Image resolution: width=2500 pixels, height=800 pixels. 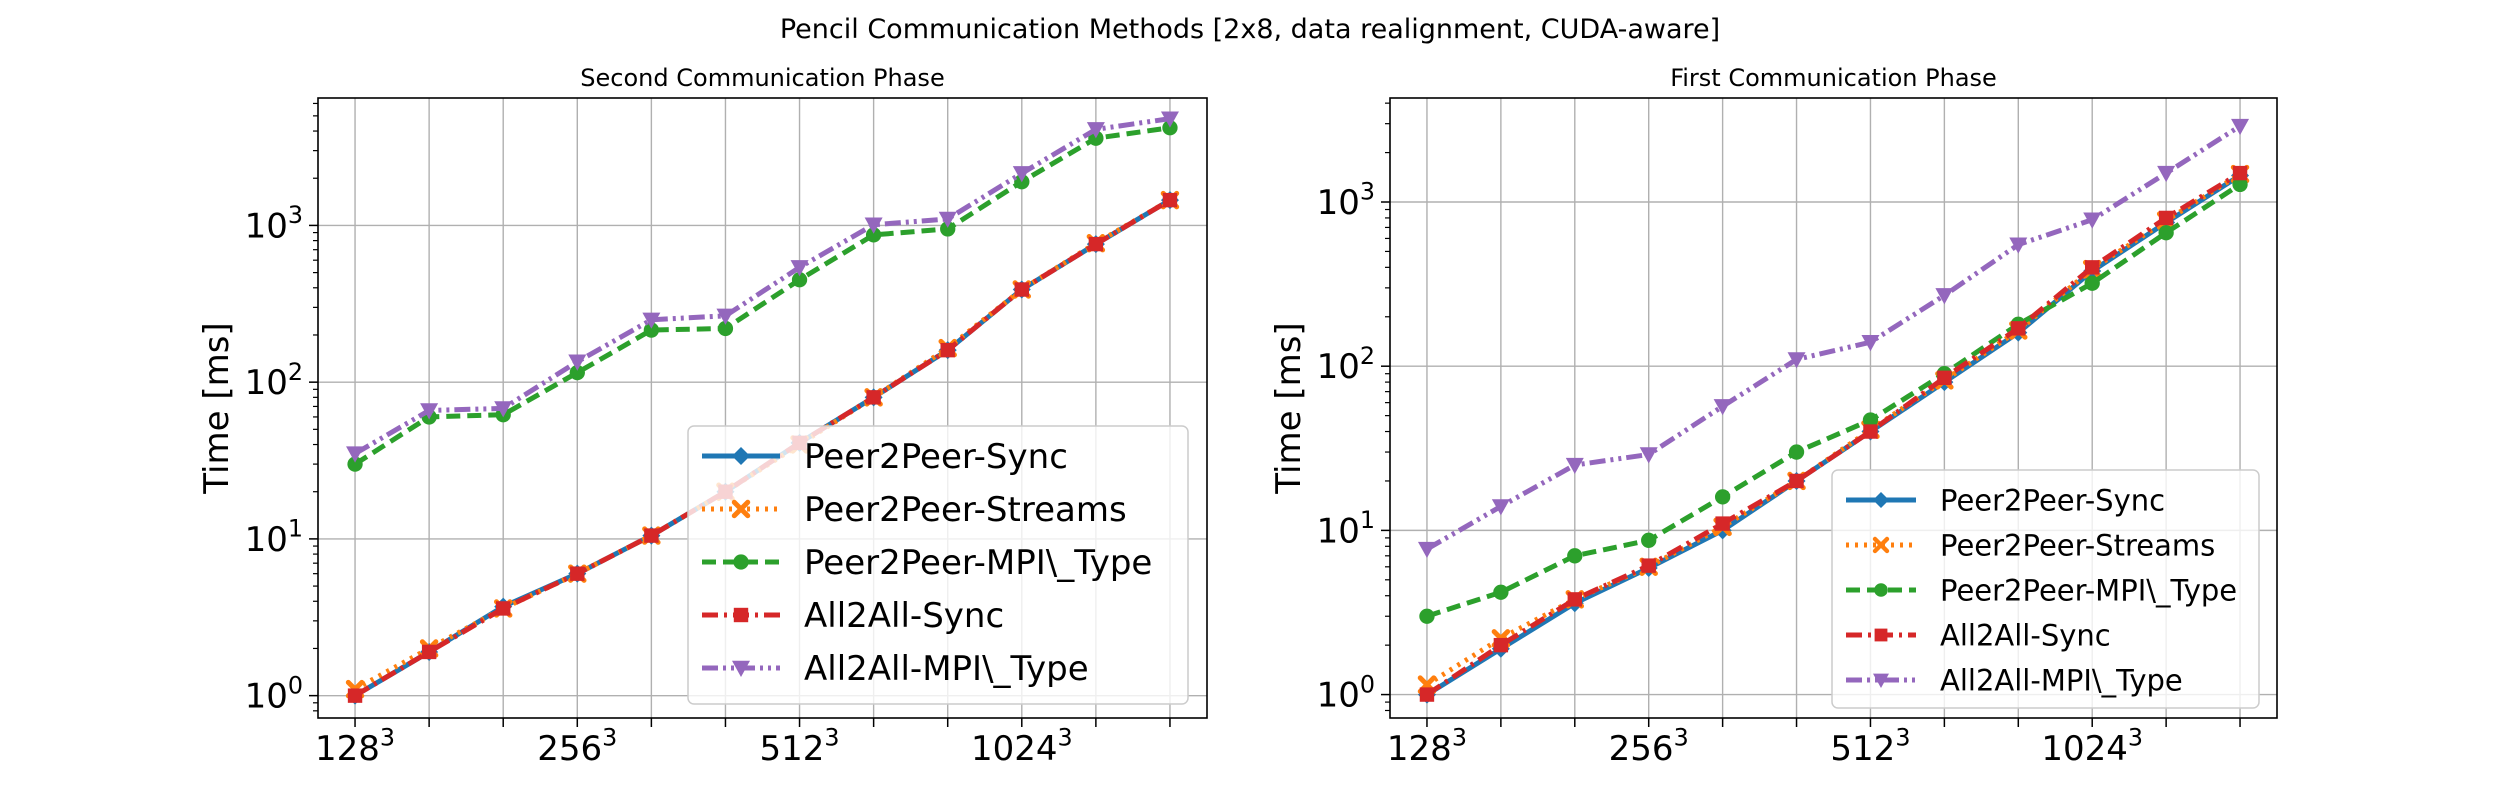 I want to click on y-tick-label: 101, so click(x=274, y=537).